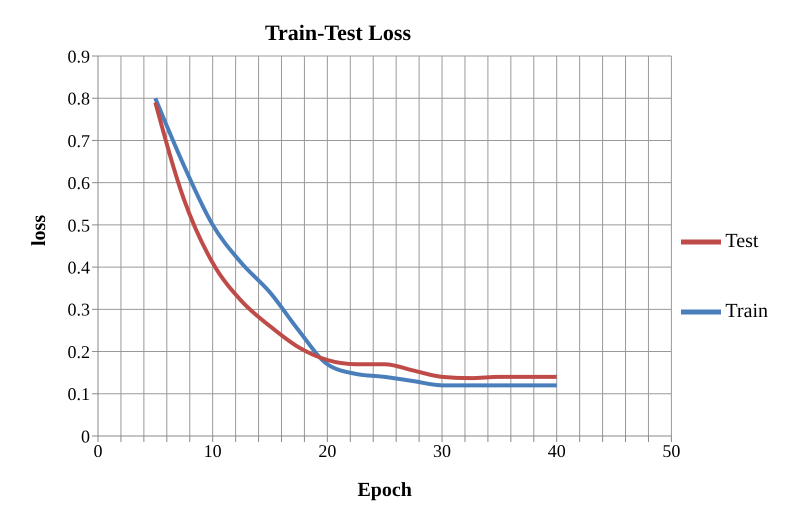 The image size is (806, 519). I want to click on x-tick-label: 10, so click(213, 450).